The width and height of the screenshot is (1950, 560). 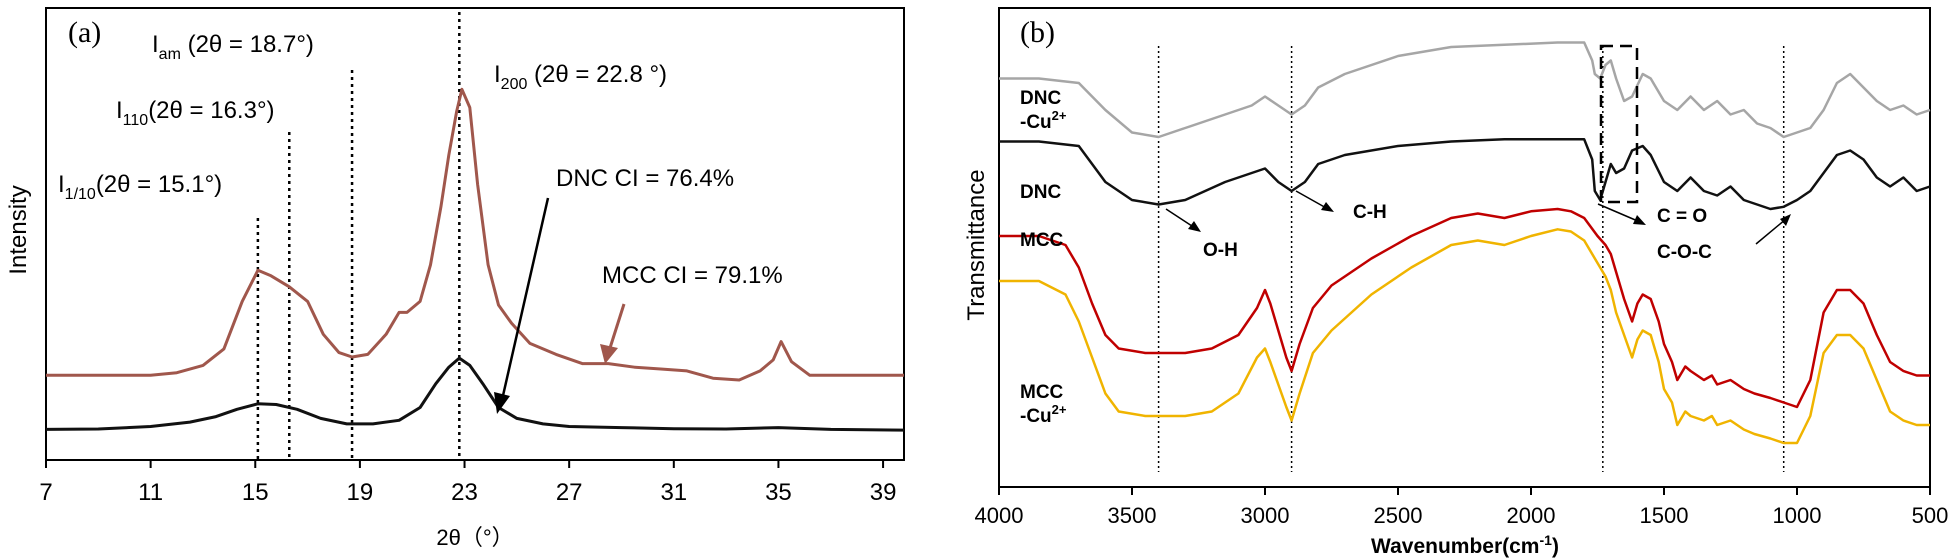 I want to click on x-tick-label: 19, so click(x=360, y=492).